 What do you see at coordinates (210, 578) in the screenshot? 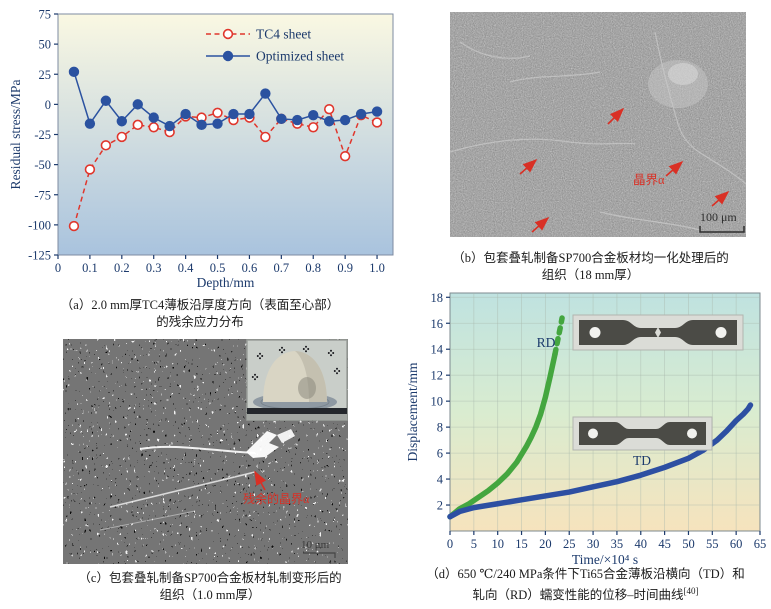
I see `caption-c-line1: （c）包套叠轧制备SP700合金板材轧制变形后的` at bounding box center [210, 578].